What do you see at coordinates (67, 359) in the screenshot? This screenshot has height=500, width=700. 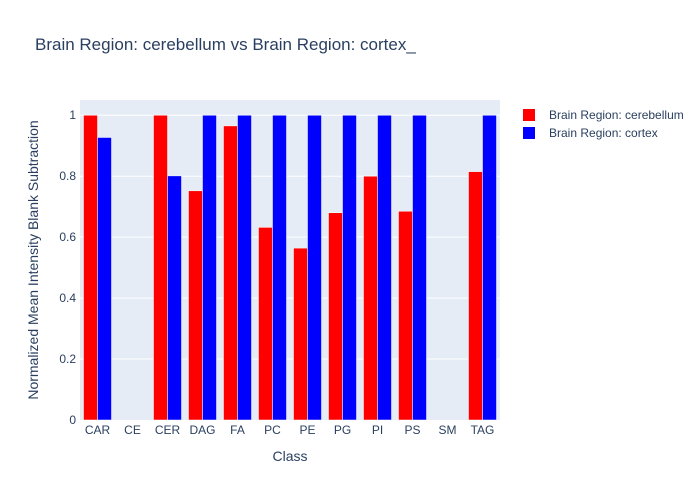 I see `y-tick-label: 0.2` at bounding box center [67, 359].